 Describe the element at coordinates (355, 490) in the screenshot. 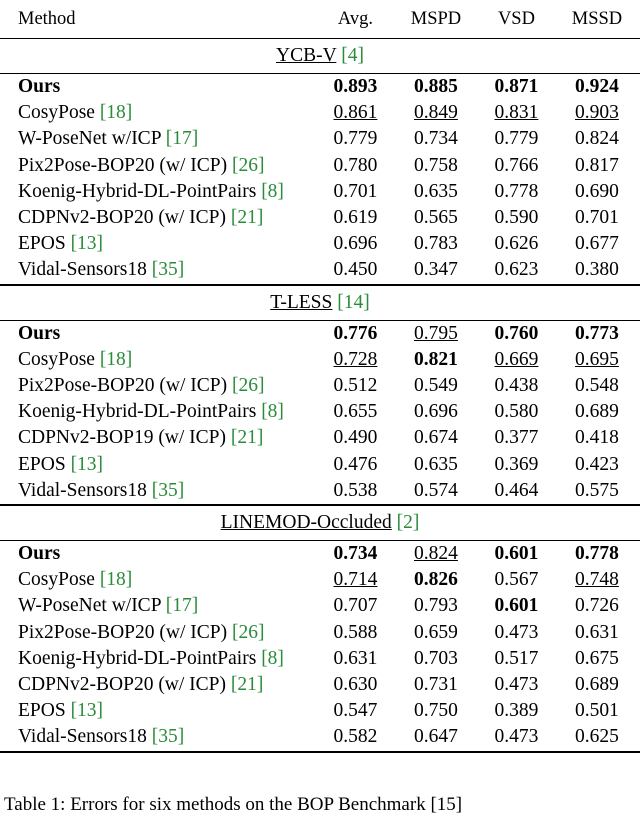

I see `avg-value: 0.538` at that location.